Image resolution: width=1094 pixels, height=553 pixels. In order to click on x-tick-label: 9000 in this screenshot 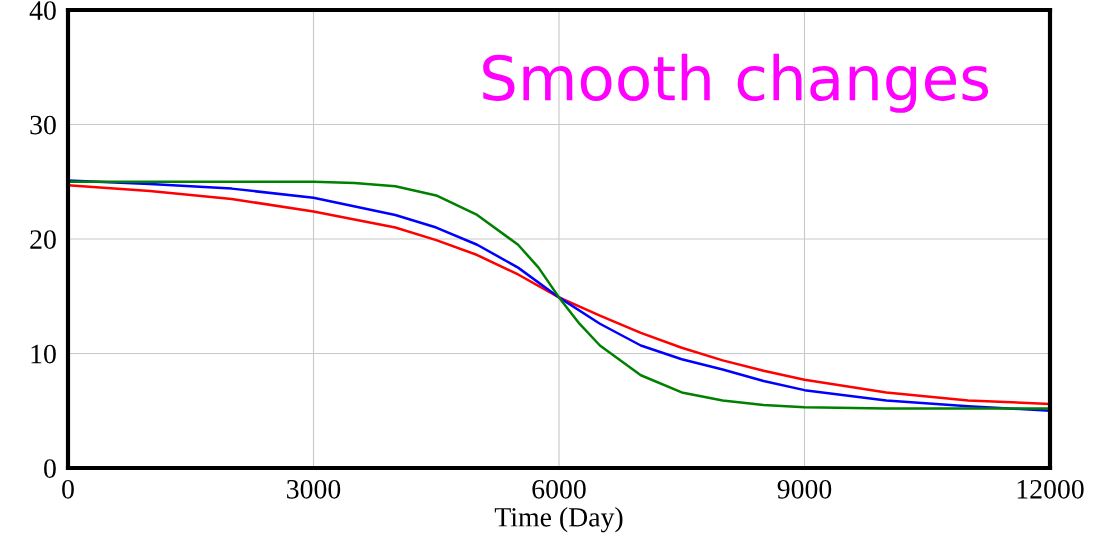, I will do `click(804, 489)`.